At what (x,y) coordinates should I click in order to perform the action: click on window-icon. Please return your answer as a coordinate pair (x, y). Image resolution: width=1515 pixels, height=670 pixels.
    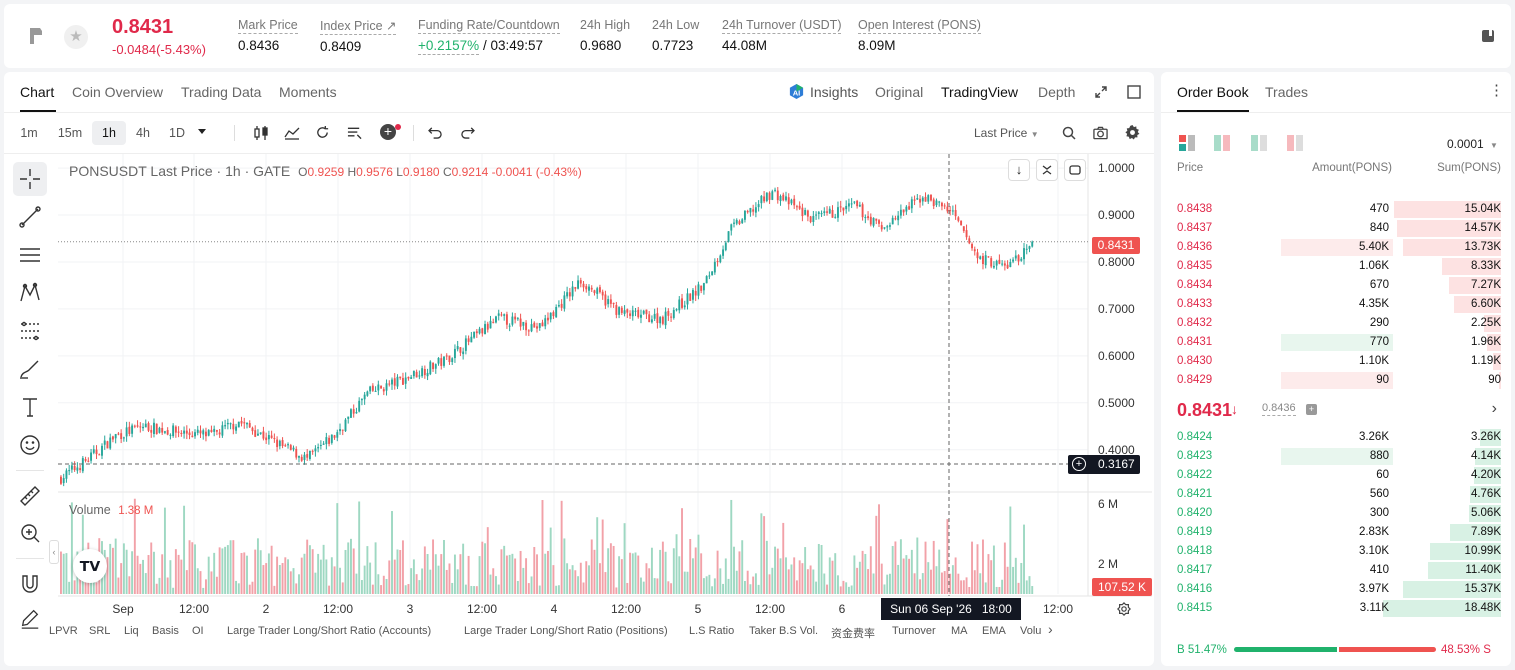
    Looking at the image, I should click on (1134, 92).